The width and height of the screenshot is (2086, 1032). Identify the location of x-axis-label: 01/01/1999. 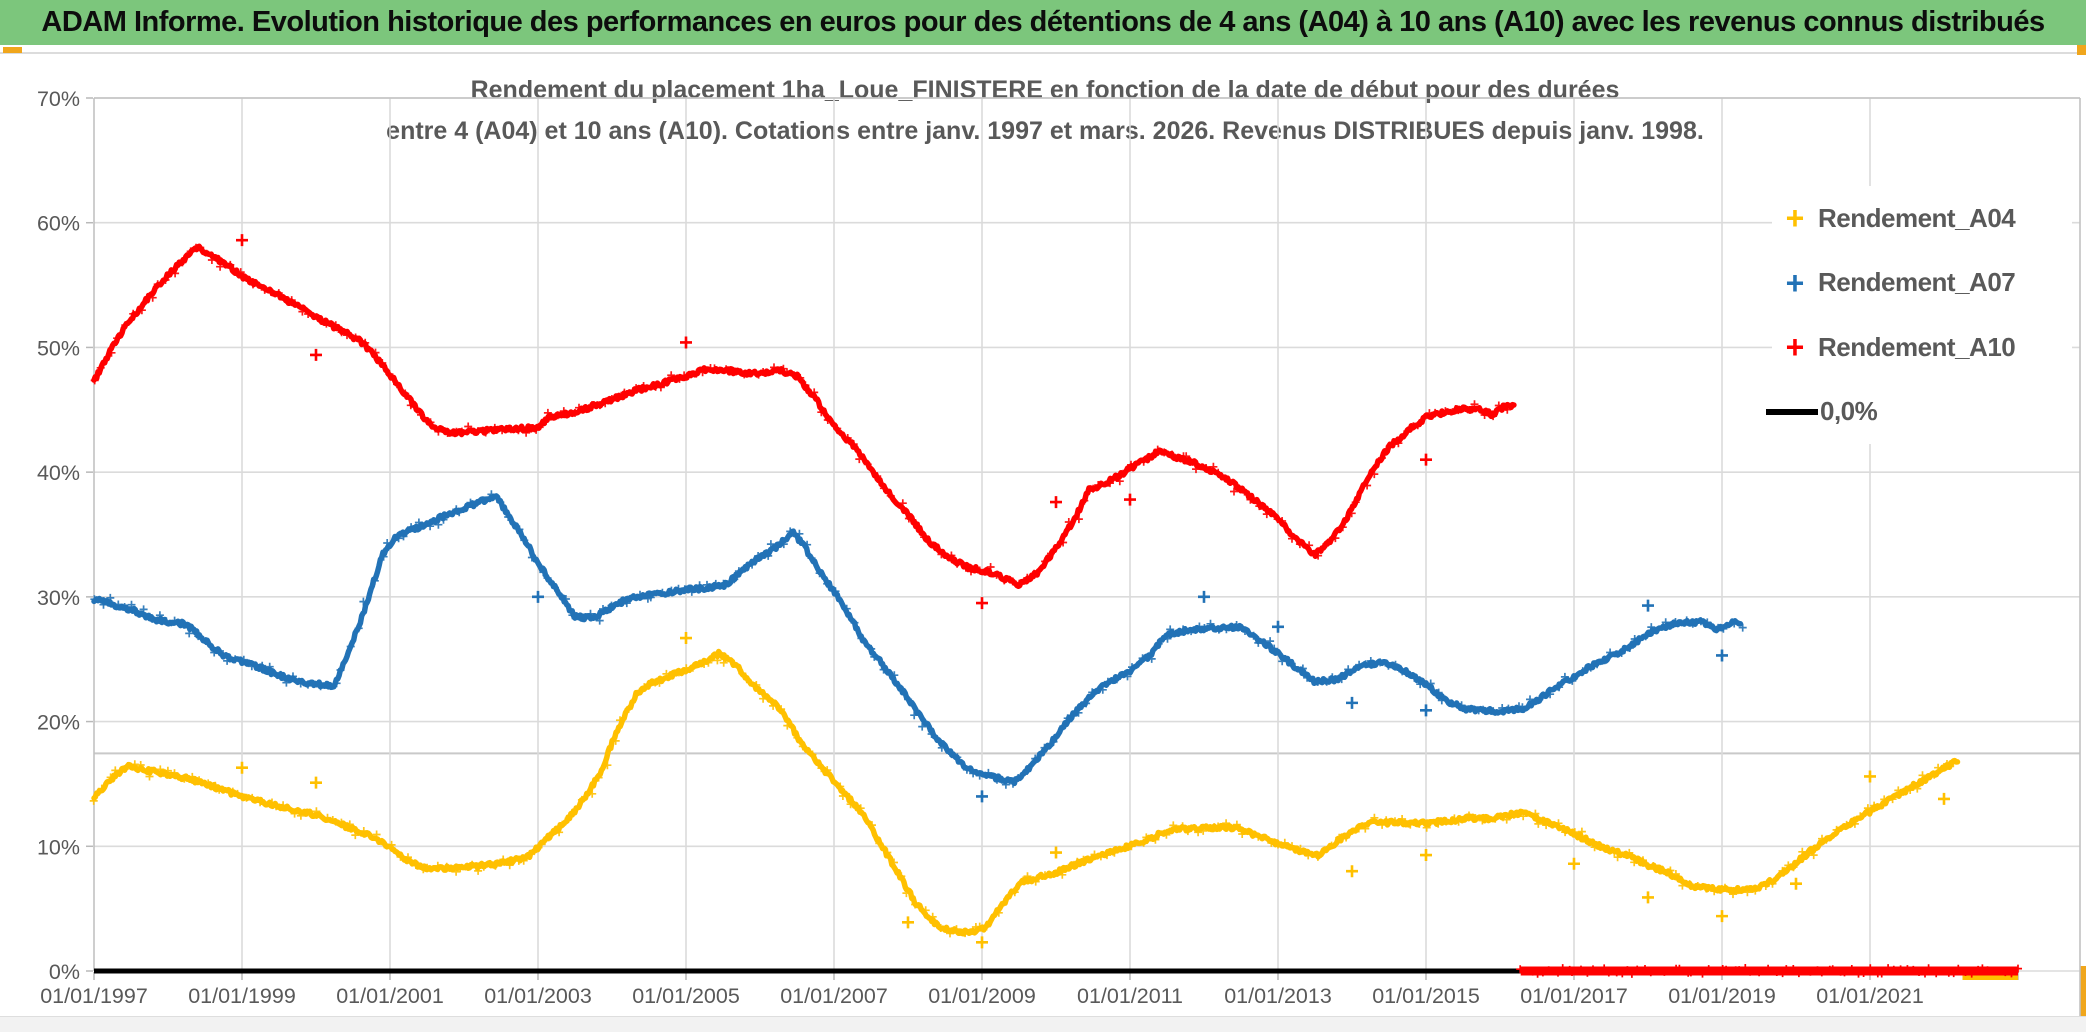
(242, 996).